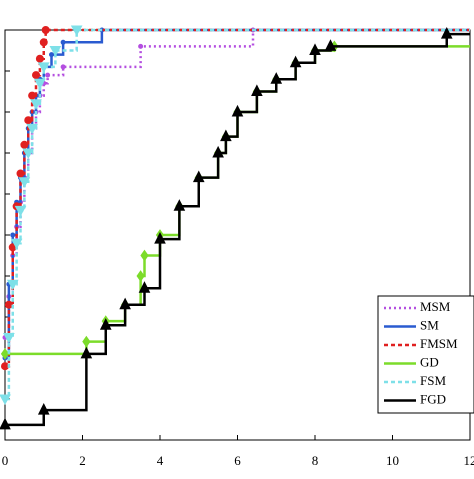 Image resolution: width=474 pixels, height=479 pixels. I want to click on legend-label: FMSM, so click(439, 343).